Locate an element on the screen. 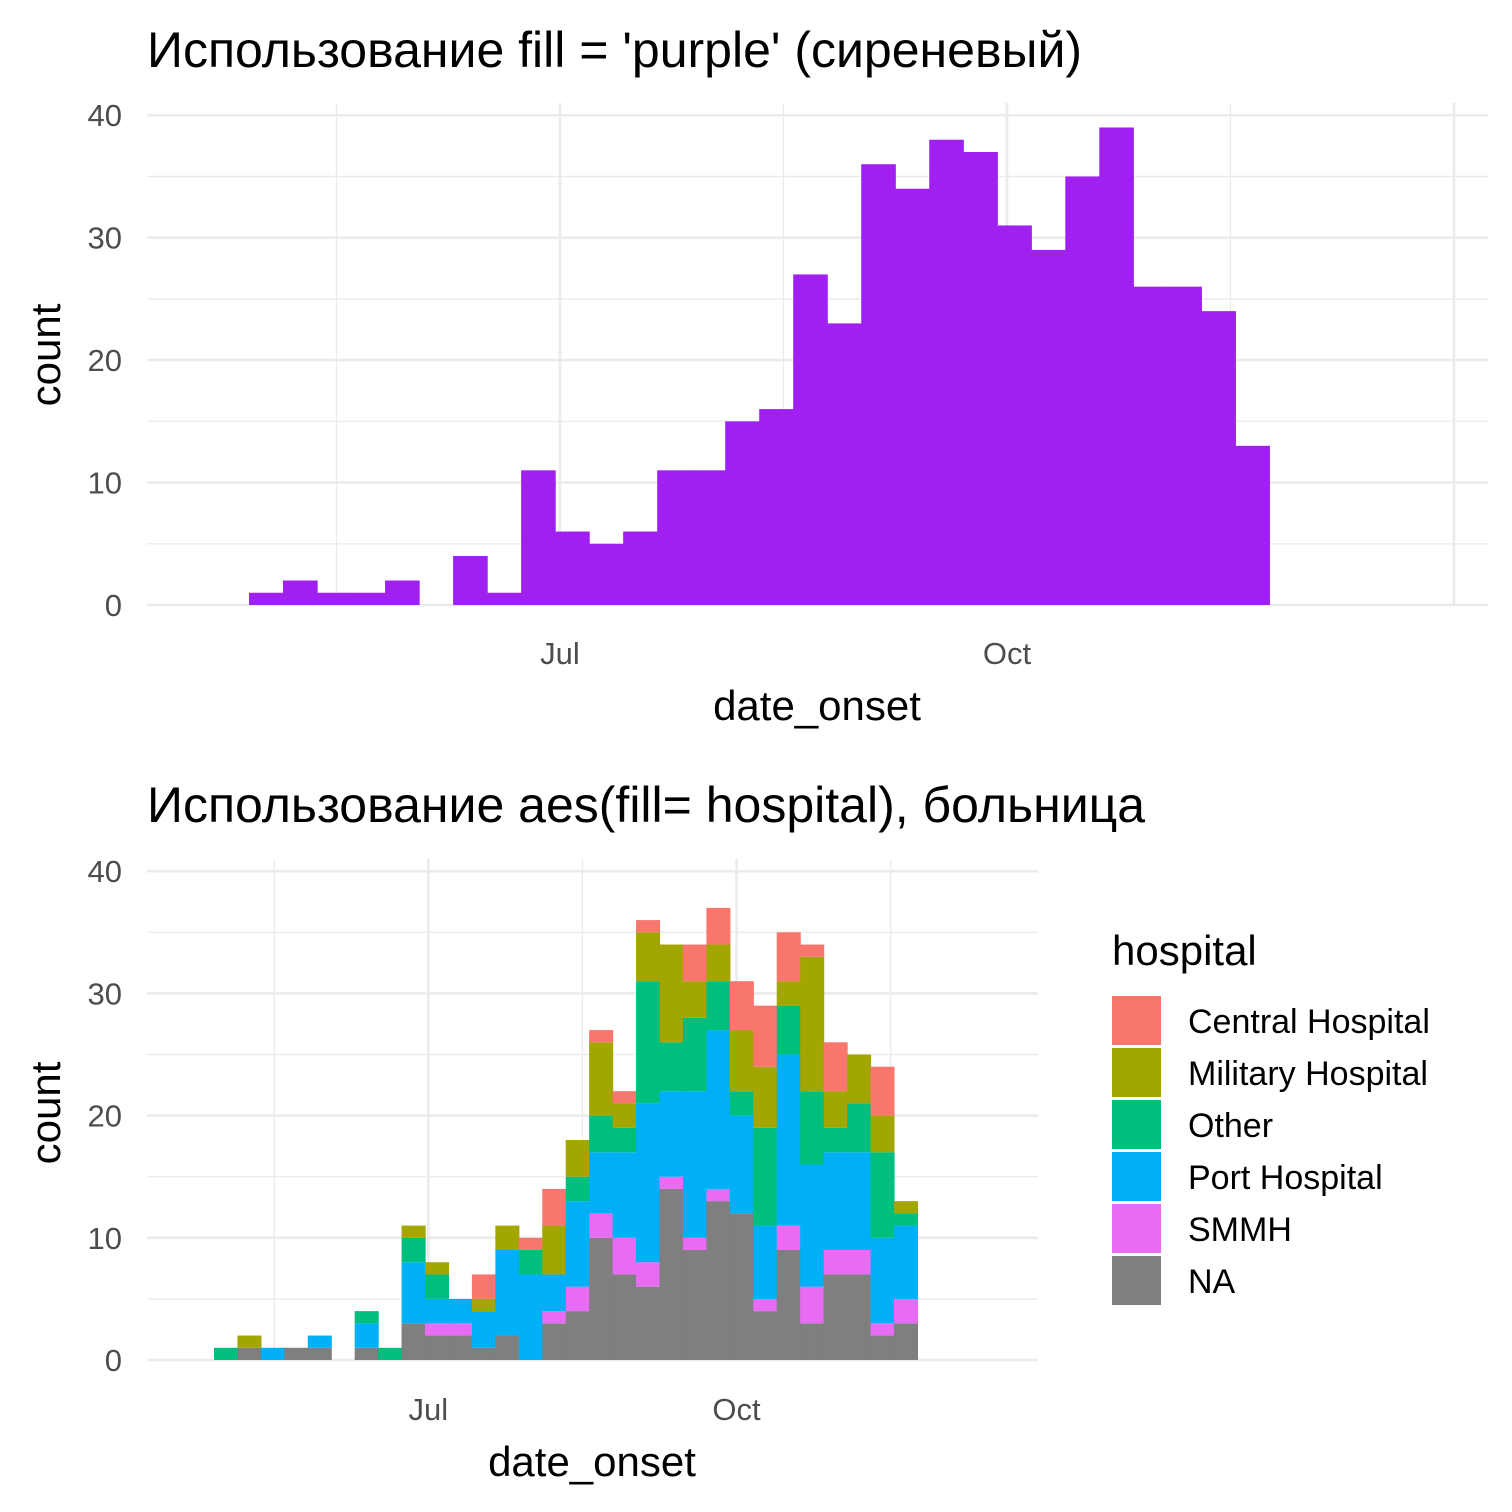 The image size is (1512, 1512). legend-item: SMMH is located at coordinates (1202, 1228).